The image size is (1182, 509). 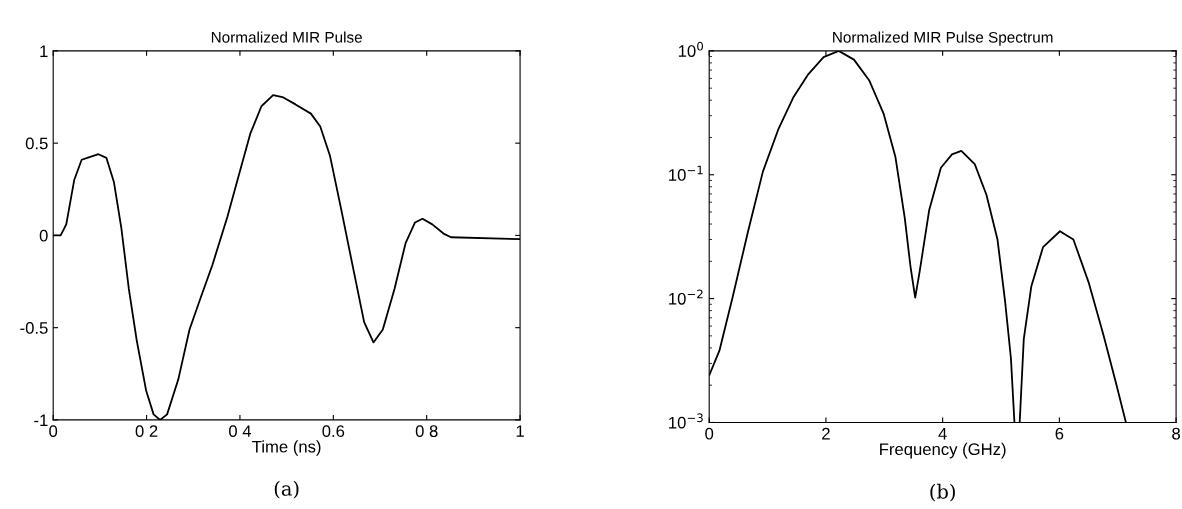 I want to click on y-tick-label: 10$^{−1}$, so click(x=686, y=173).